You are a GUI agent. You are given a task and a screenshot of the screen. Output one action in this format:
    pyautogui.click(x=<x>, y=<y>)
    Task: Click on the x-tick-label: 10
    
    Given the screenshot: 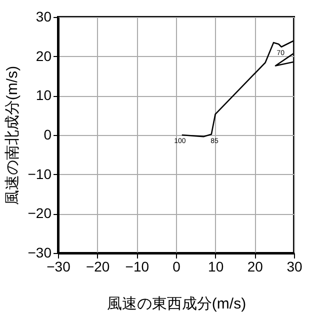 What is the action you would take?
    pyautogui.click(x=216, y=266)
    